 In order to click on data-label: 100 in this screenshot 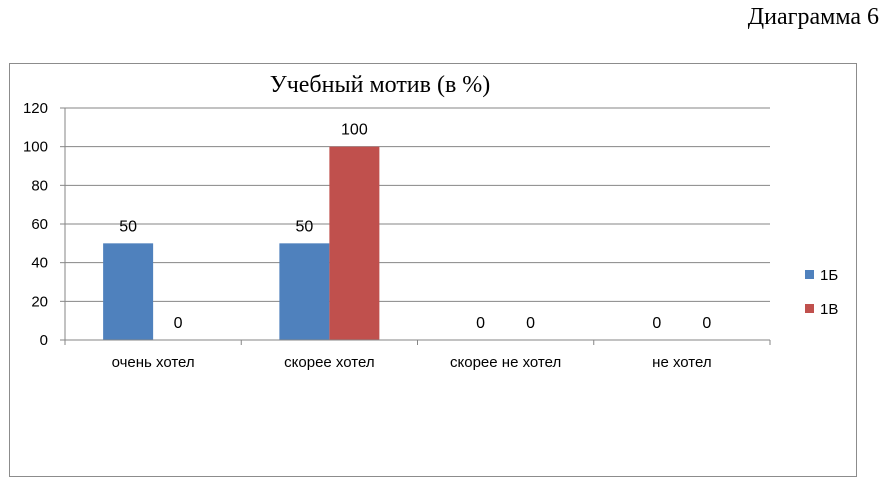, I will do `click(354, 130)`.